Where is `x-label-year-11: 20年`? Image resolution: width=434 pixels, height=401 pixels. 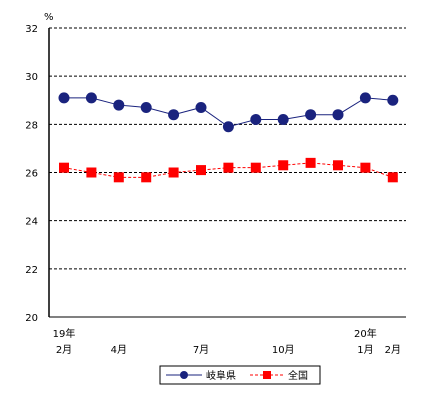 x-label-year-11: 20年 is located at coordinates (365, 333).